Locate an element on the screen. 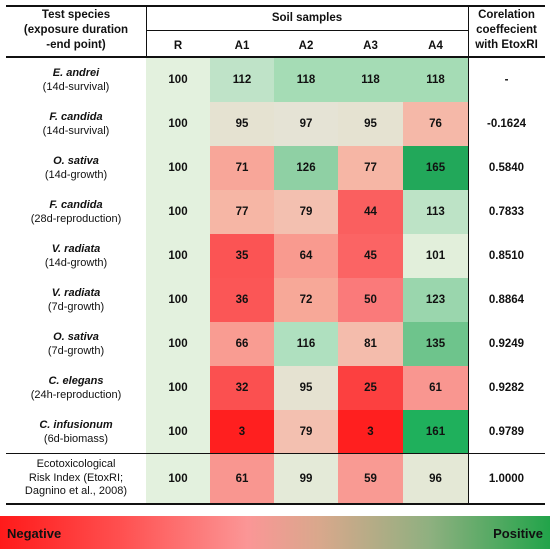 This screenshot has width=550, height=549. column-header-r: R is located at coordinates (178, 46).